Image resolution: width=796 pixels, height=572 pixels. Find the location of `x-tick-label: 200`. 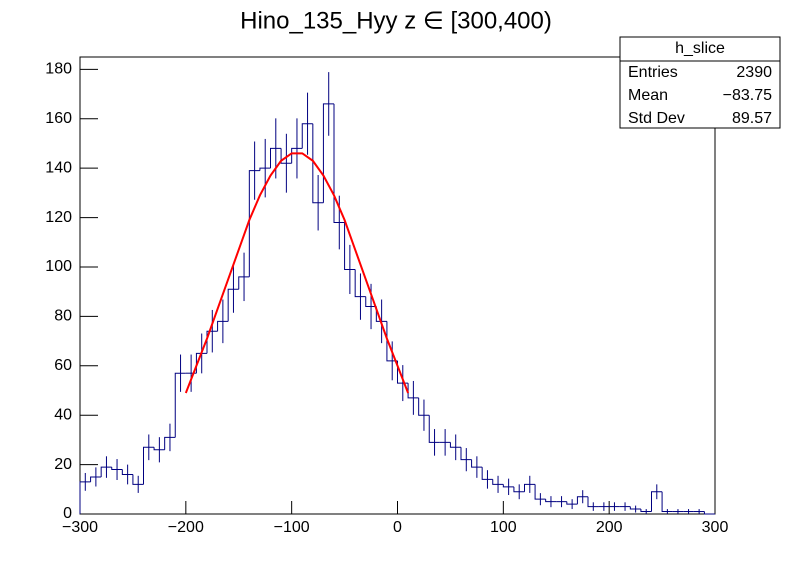

x-tick-label: 200 is located at coordinates (609, 527).